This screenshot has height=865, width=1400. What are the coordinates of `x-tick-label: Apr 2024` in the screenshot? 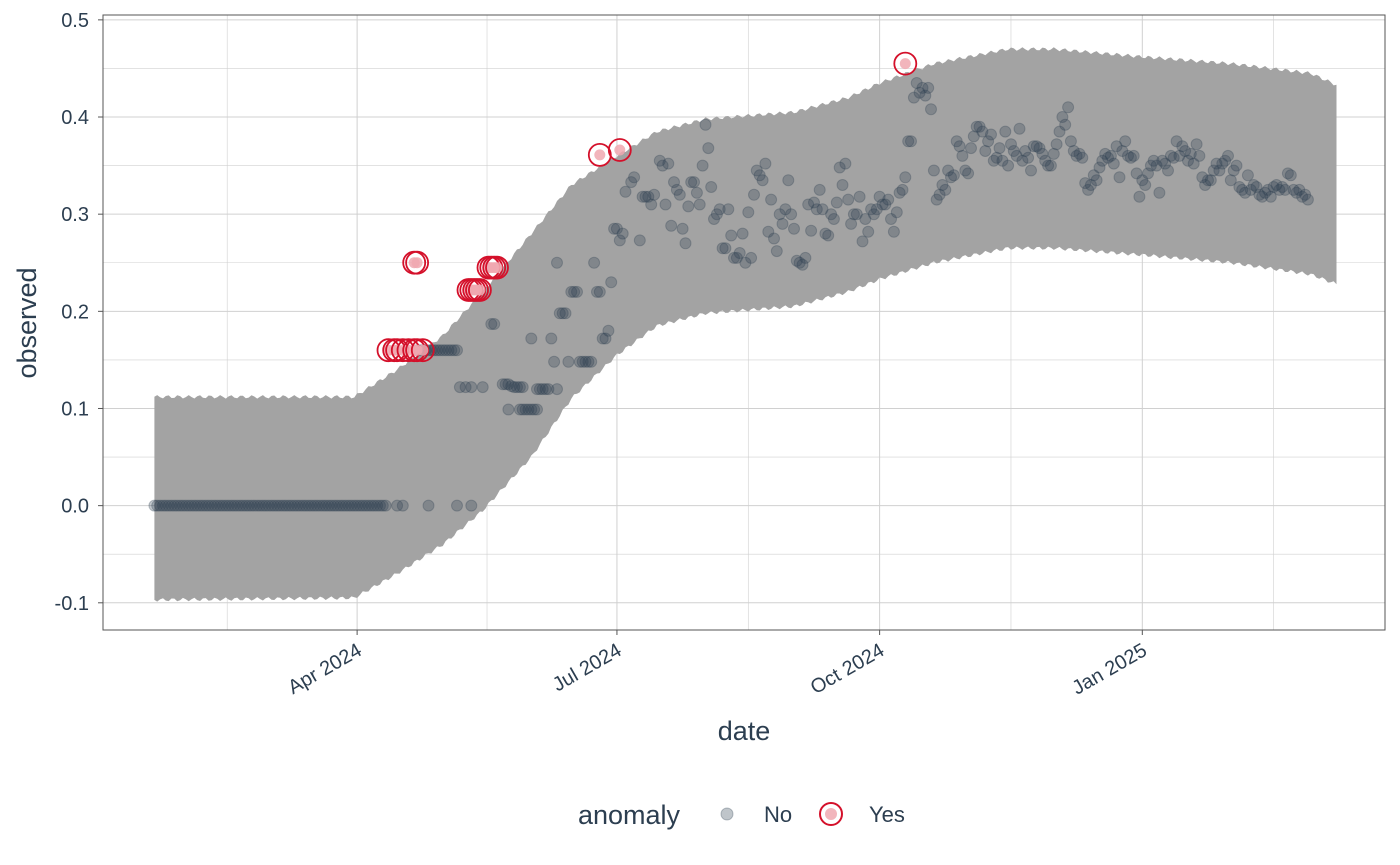 It's located at (324, 669).